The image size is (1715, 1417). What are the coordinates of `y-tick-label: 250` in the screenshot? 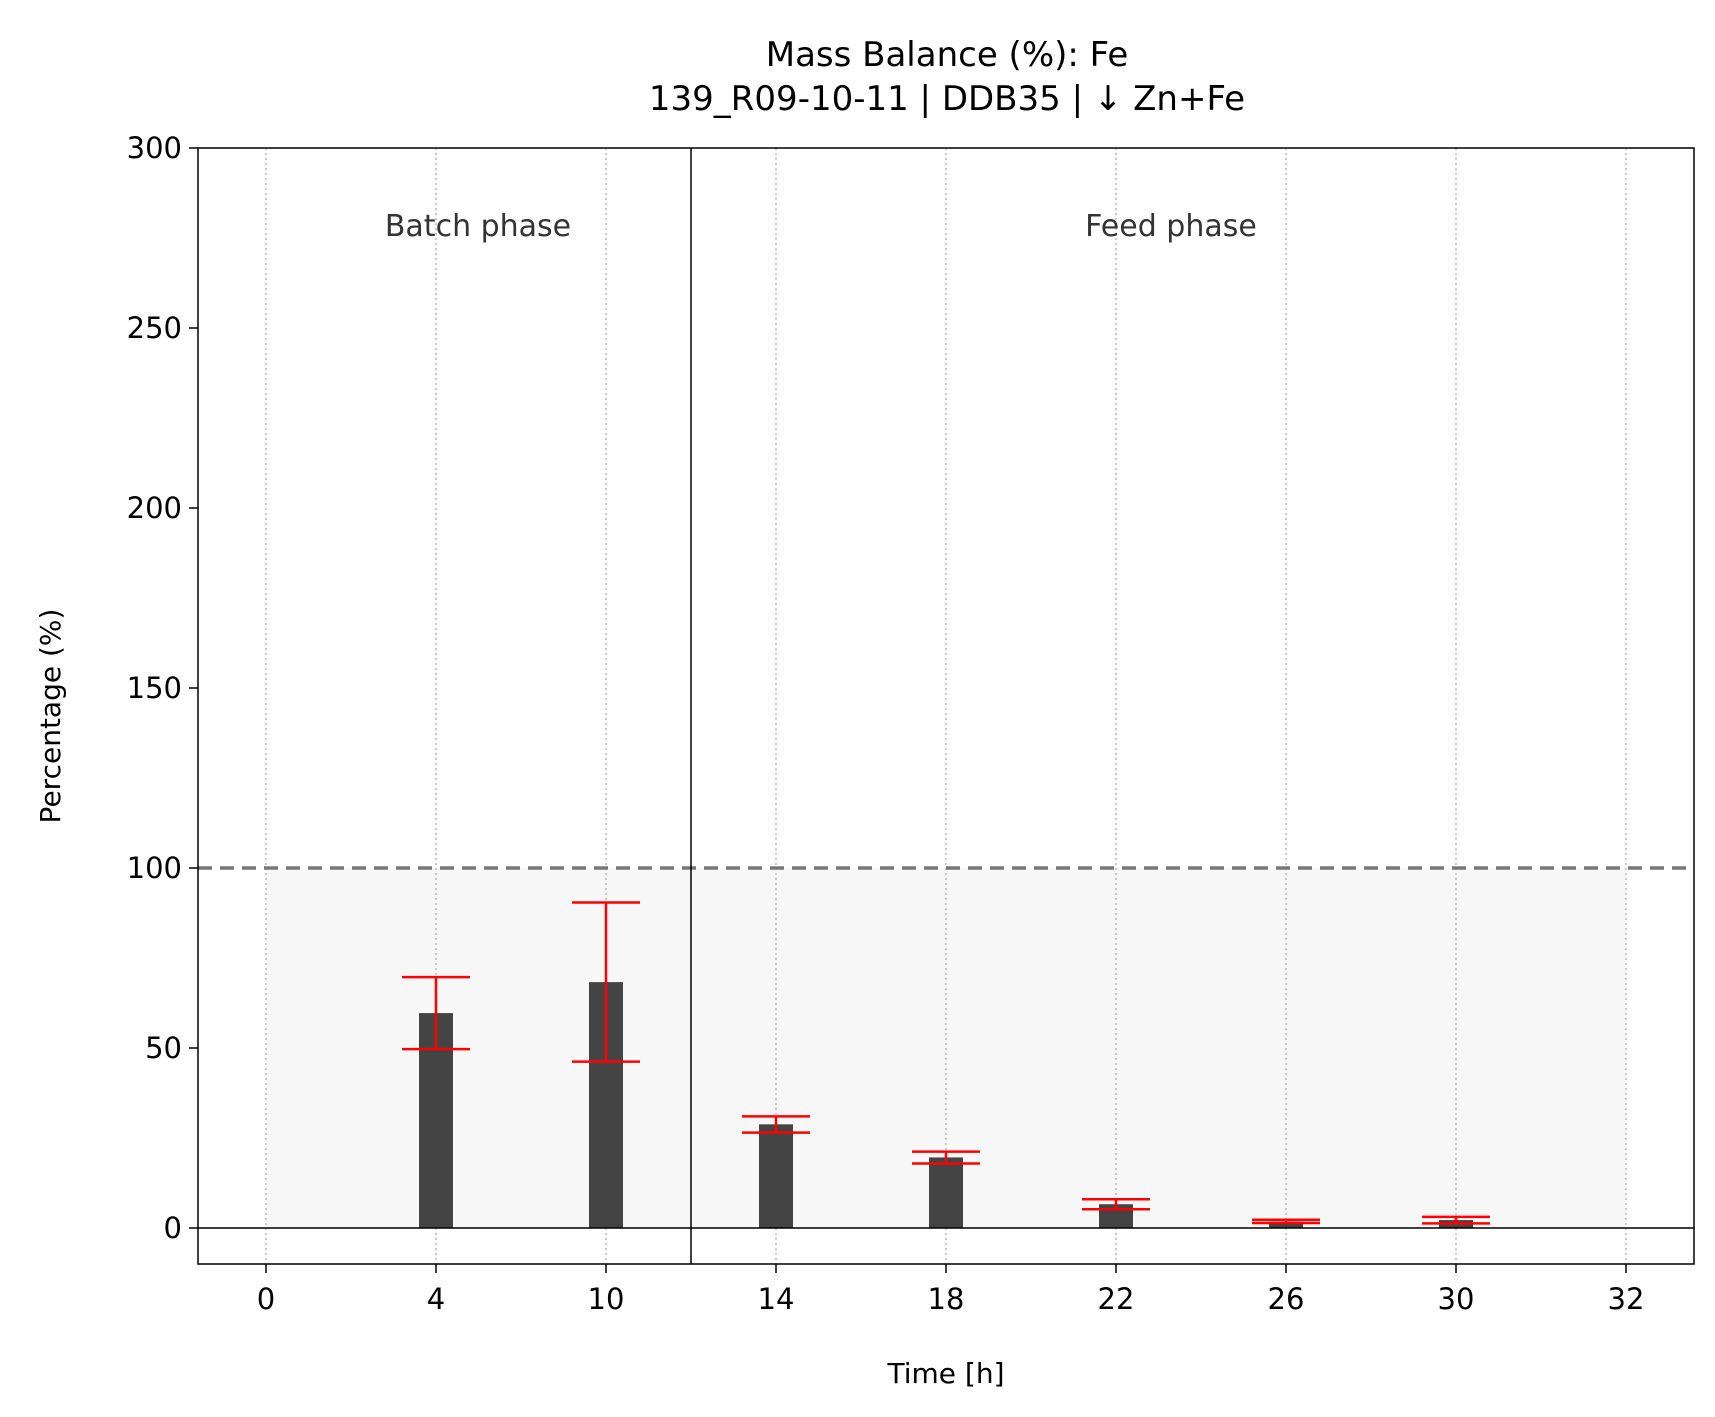 It's located at (154, 328).